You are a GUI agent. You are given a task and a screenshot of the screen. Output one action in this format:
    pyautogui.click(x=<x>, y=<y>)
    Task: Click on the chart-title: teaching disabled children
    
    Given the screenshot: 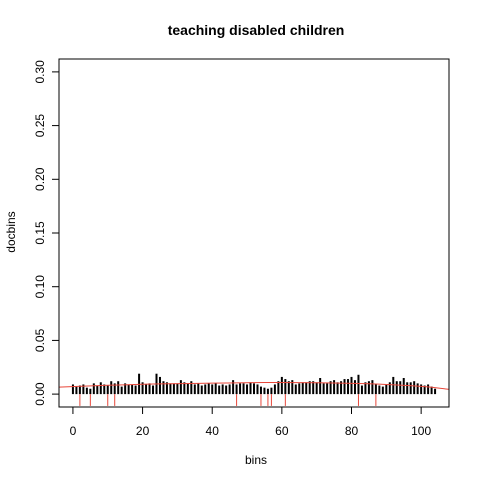 What is the action you would take?
    pyautogui.click(x=256, y=30)
    